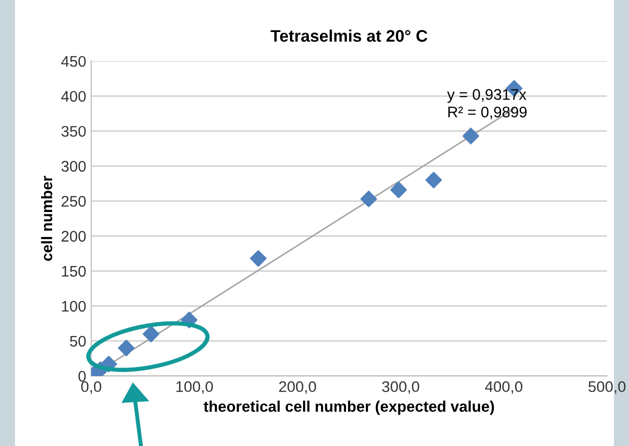 The width and height of the screenshot is (629, 446). What do you see at coordinates (607, 387) in the screenshot?
I see `x-tick-label: 500,0` at bounding box center [607, 387].